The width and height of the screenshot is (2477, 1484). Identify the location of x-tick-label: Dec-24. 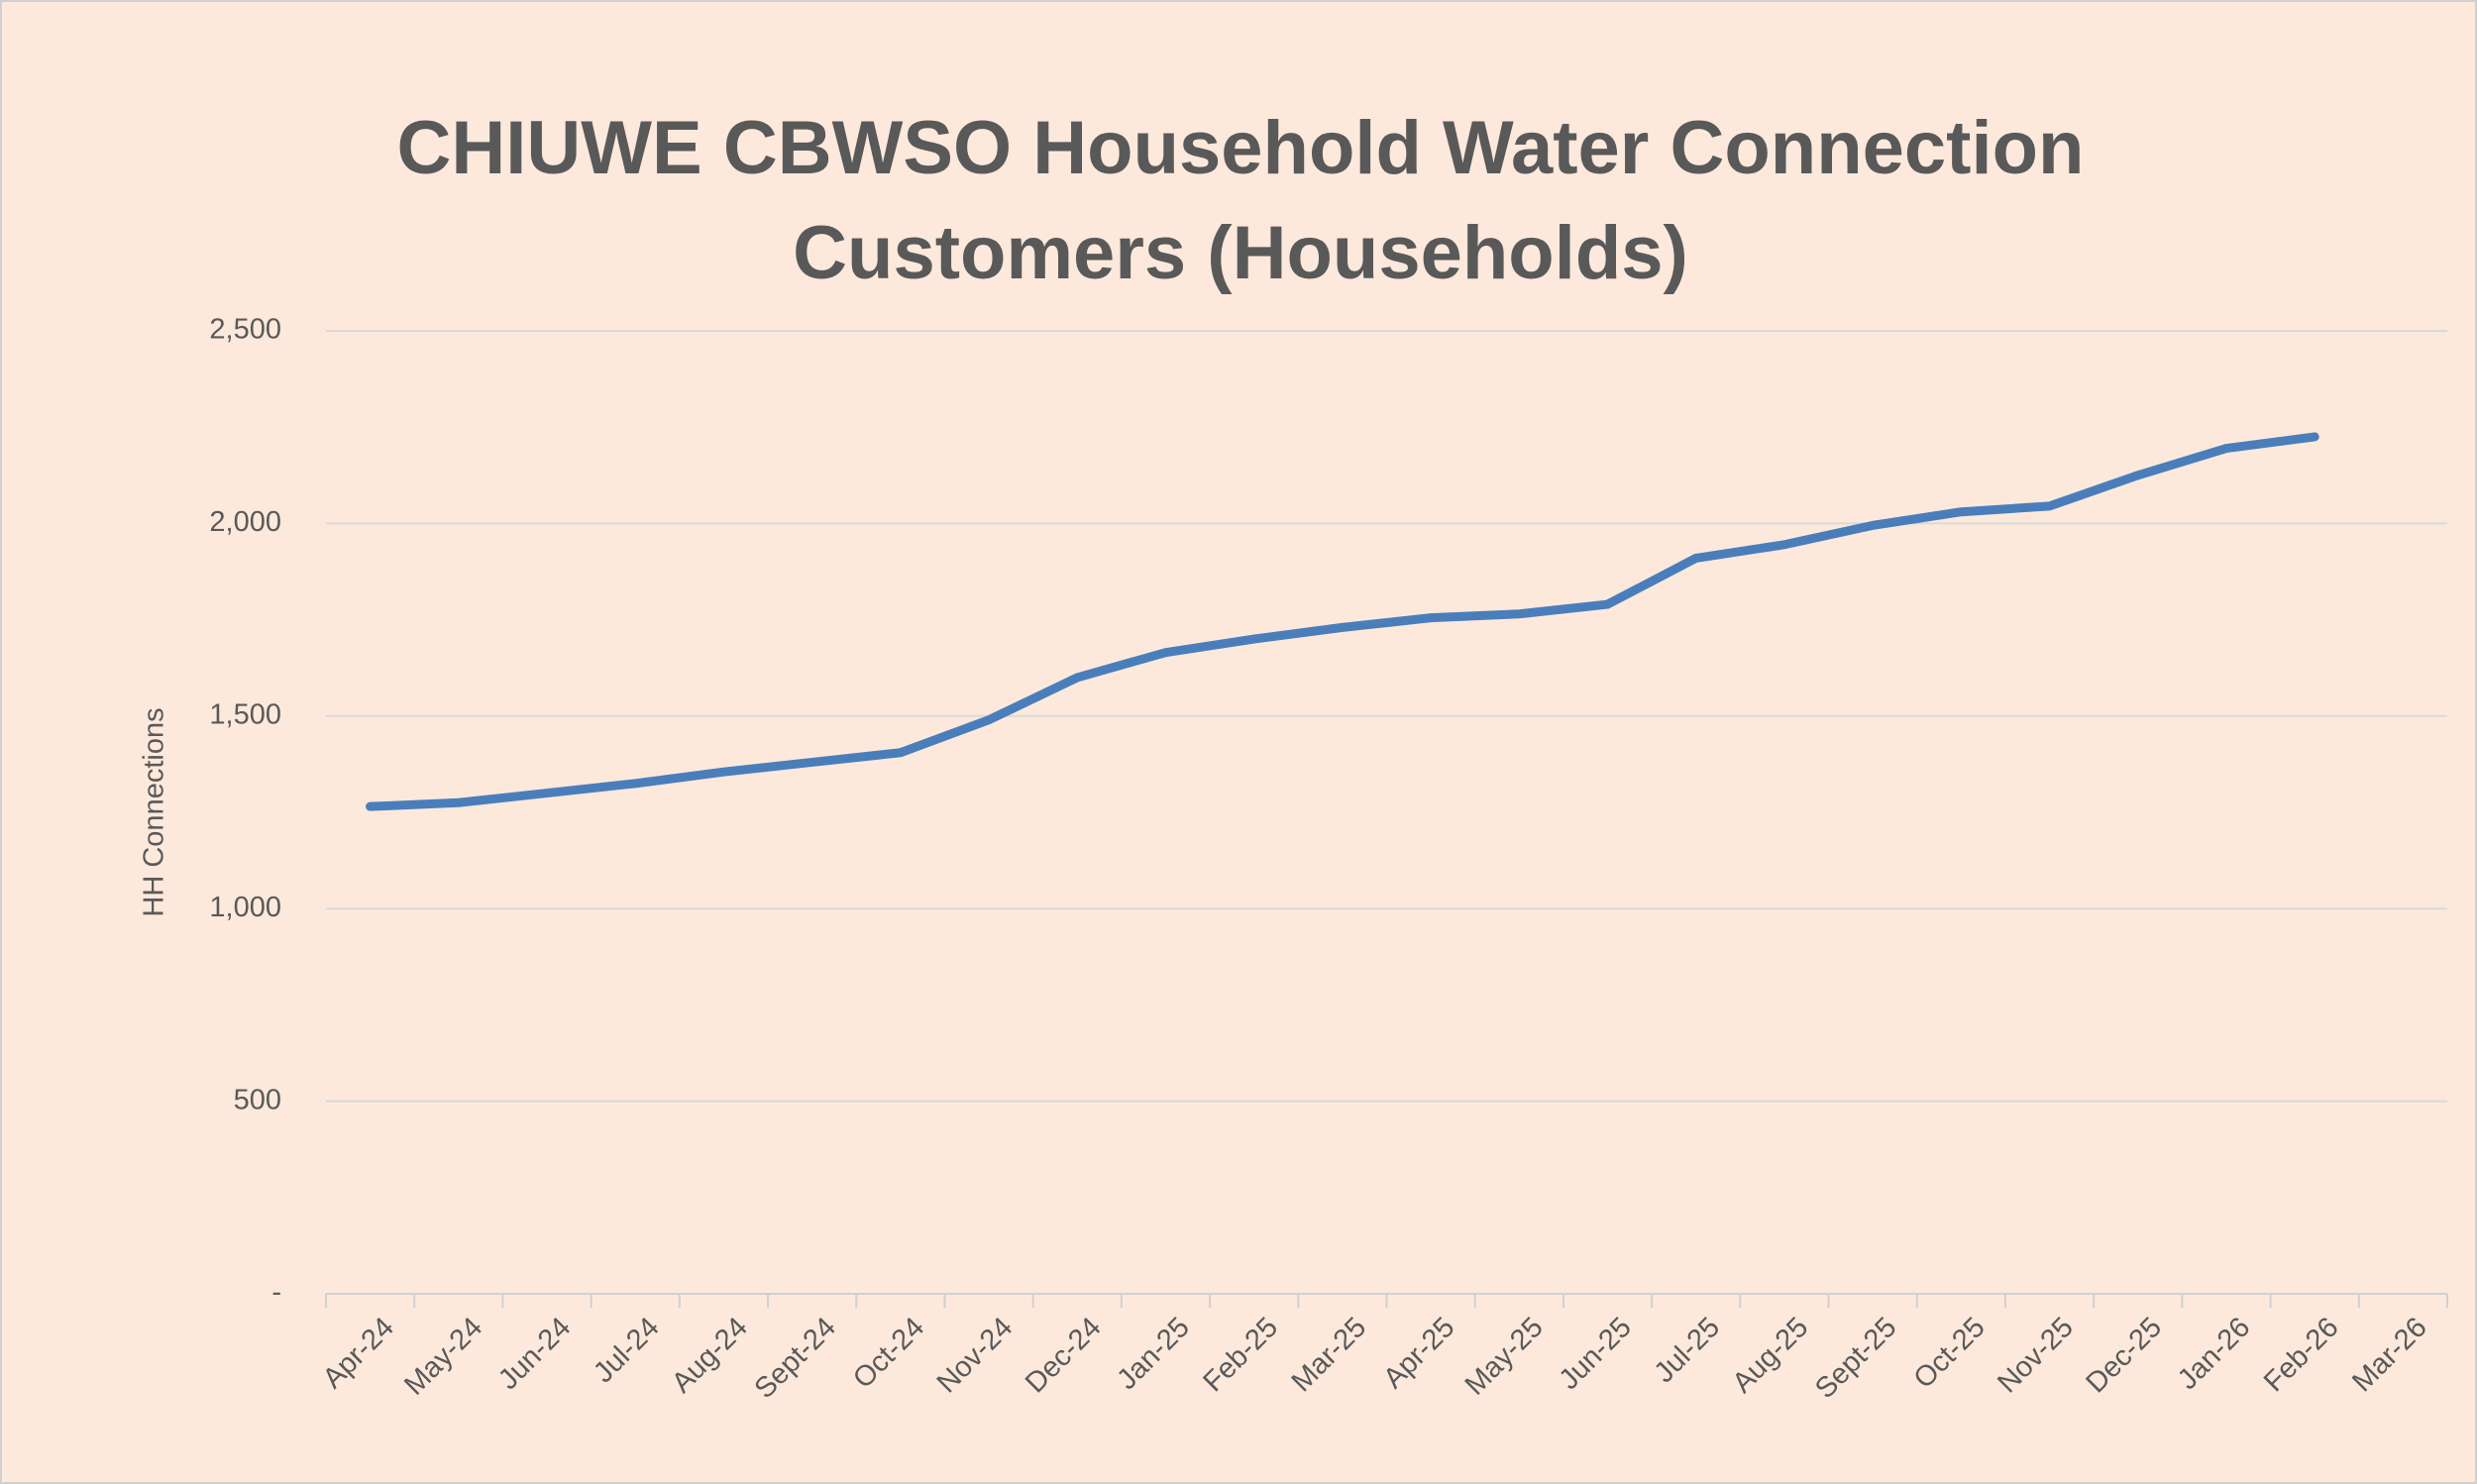
(1064, 1356).